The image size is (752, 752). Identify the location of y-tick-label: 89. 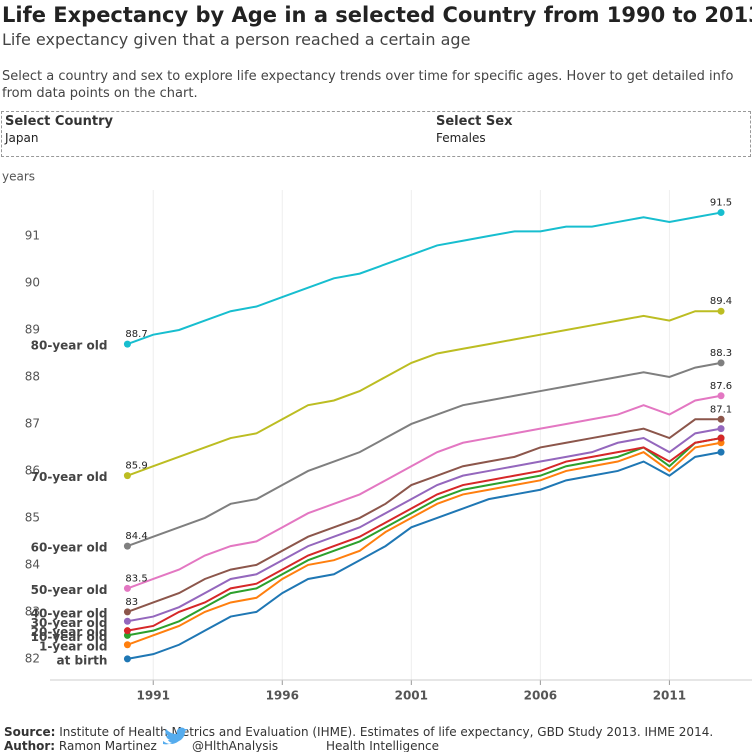
(32, 330).